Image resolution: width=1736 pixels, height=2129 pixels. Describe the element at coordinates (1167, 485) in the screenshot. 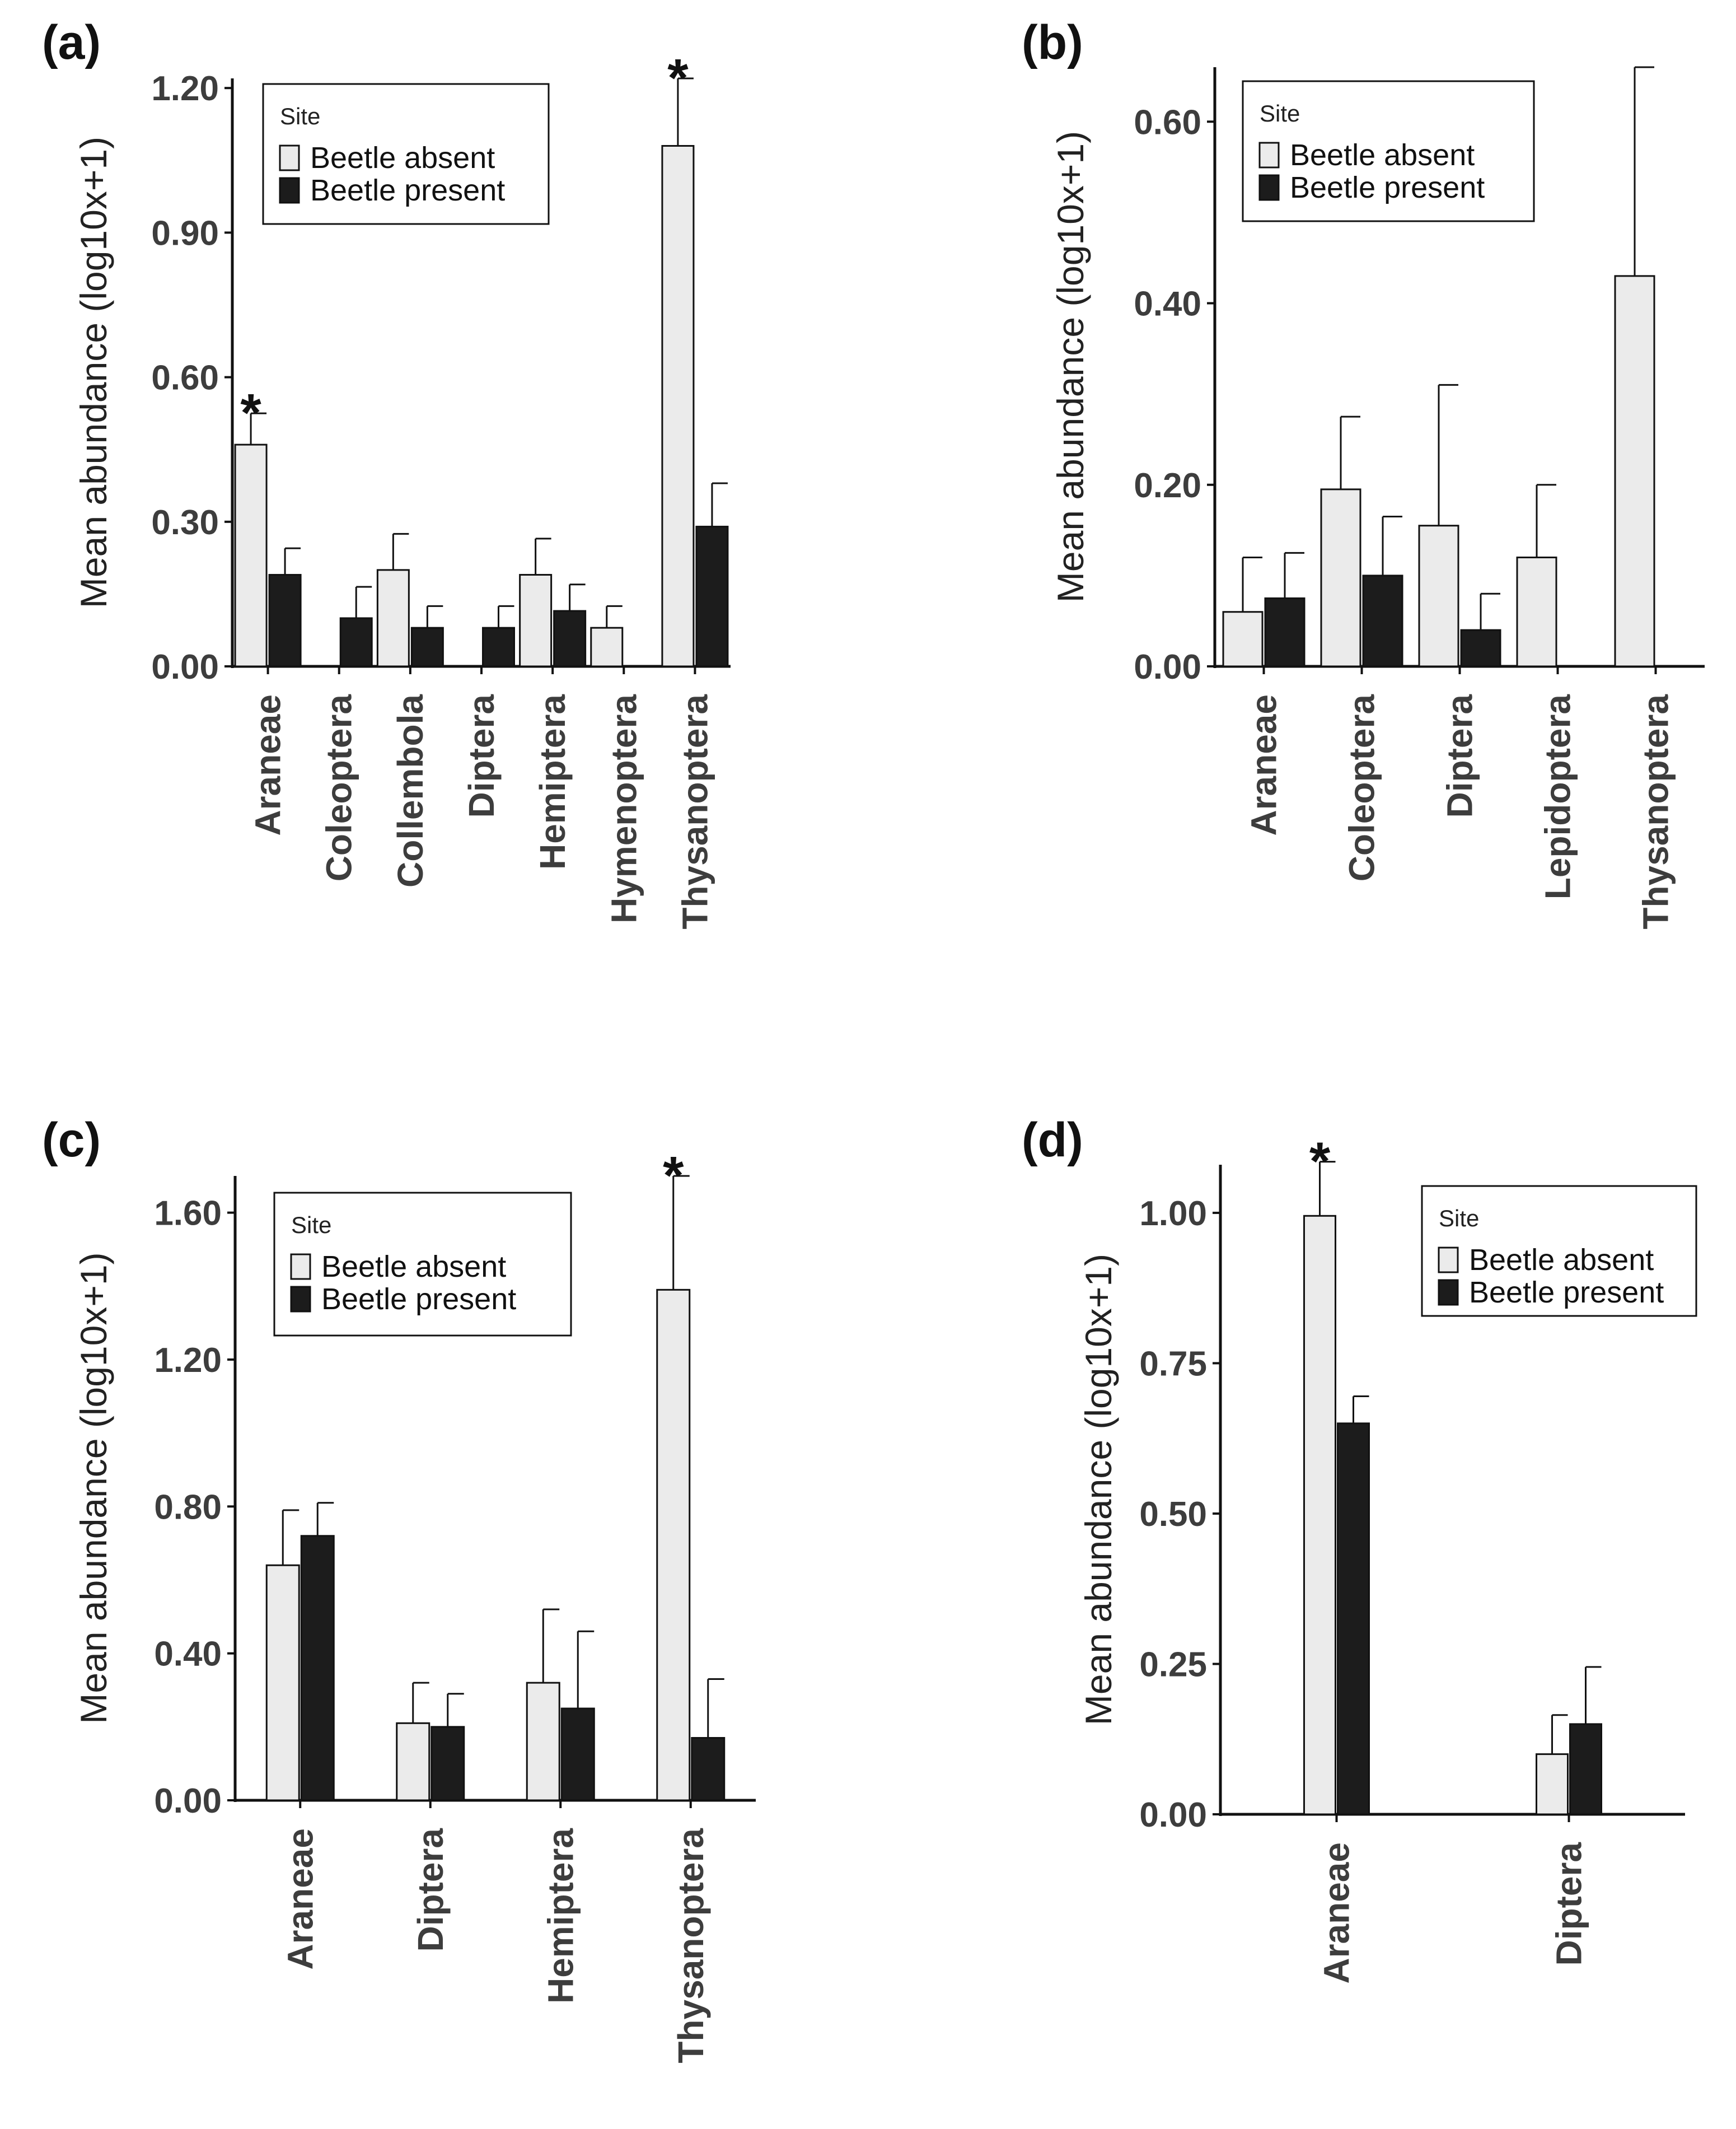

I see `y-tick-label: 0.20` at that location.